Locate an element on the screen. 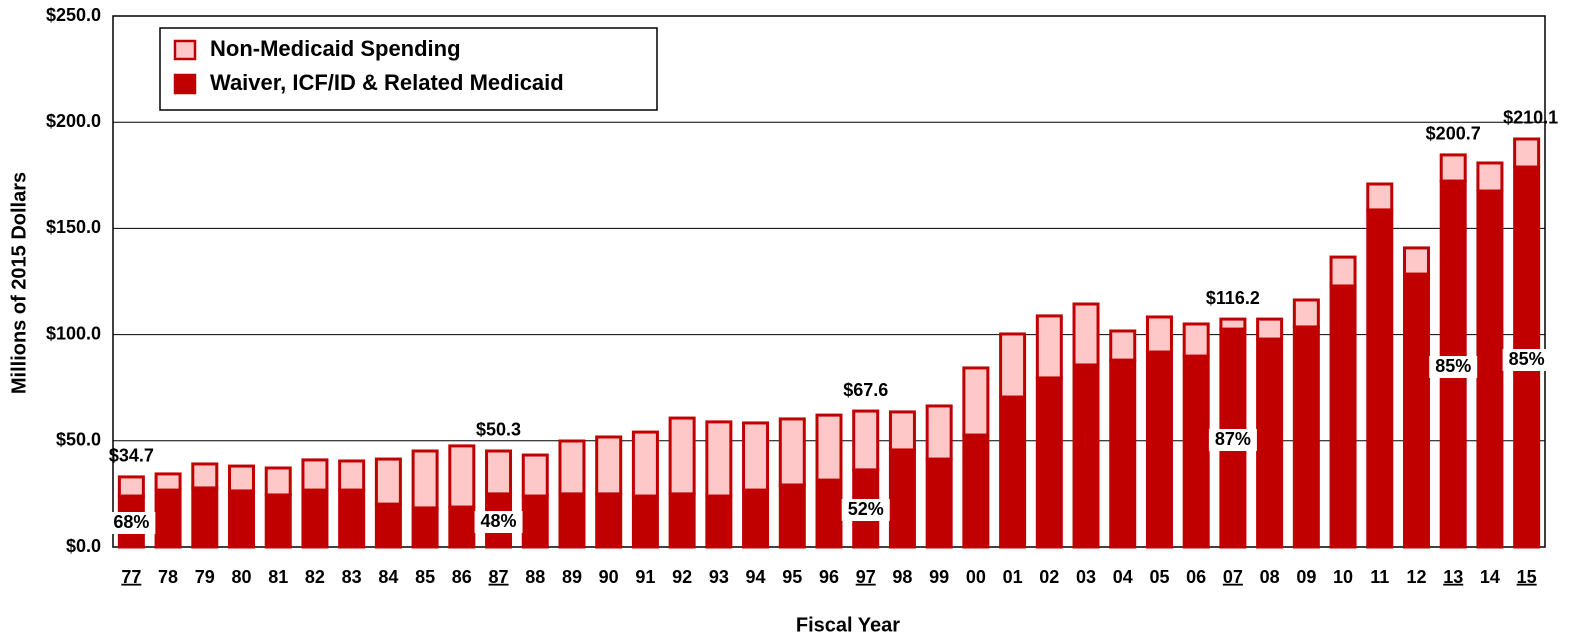 This screenshot has width=1575, height=641. x-tick-label: 79 is located at coordinates (205, 577).